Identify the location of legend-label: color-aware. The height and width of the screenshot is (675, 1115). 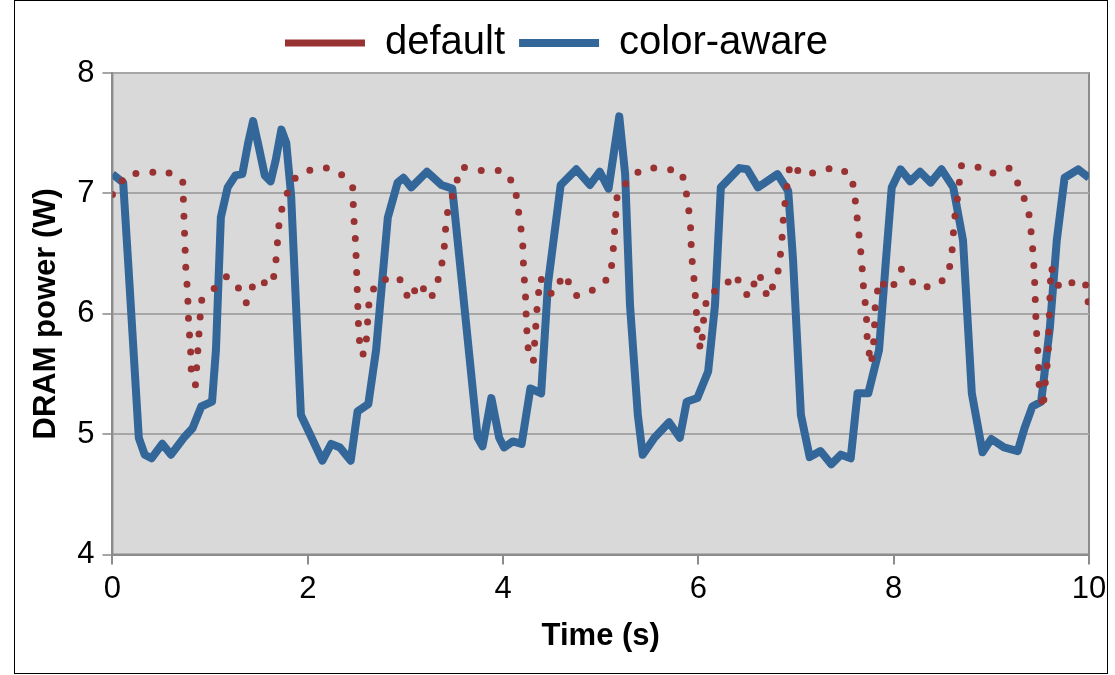
(724, 40).